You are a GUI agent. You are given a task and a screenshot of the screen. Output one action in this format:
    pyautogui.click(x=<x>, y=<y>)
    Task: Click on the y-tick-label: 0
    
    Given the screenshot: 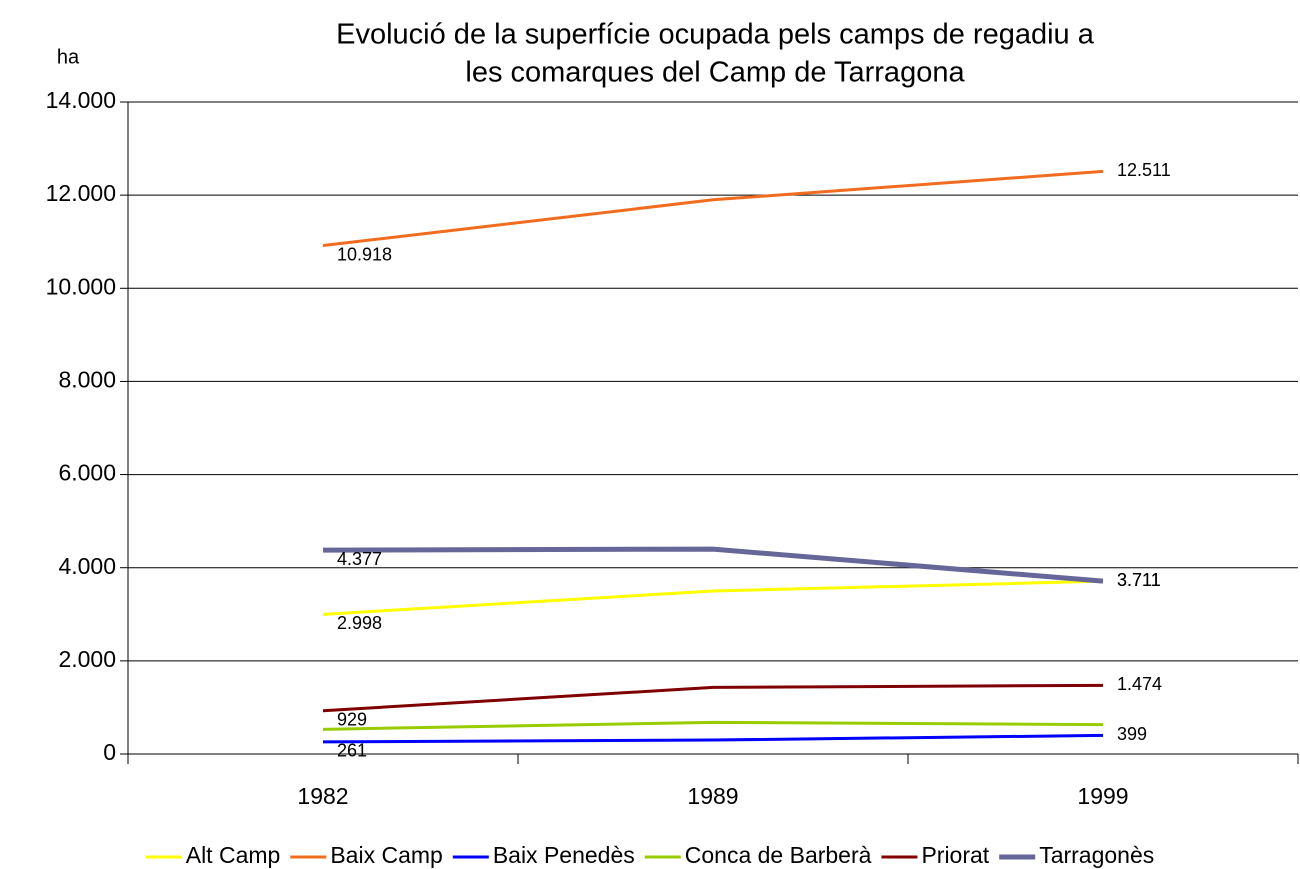 What is the action you would take?
    pyautogui.click(x=109, y=752)
    